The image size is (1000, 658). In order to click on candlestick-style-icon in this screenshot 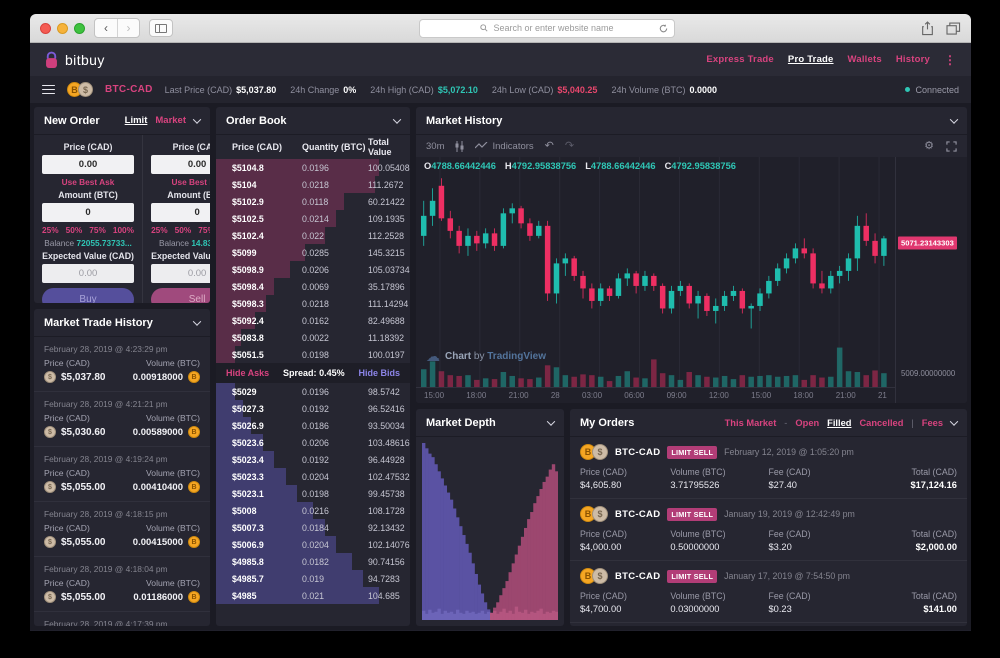, I will do `click(459, 146)`.